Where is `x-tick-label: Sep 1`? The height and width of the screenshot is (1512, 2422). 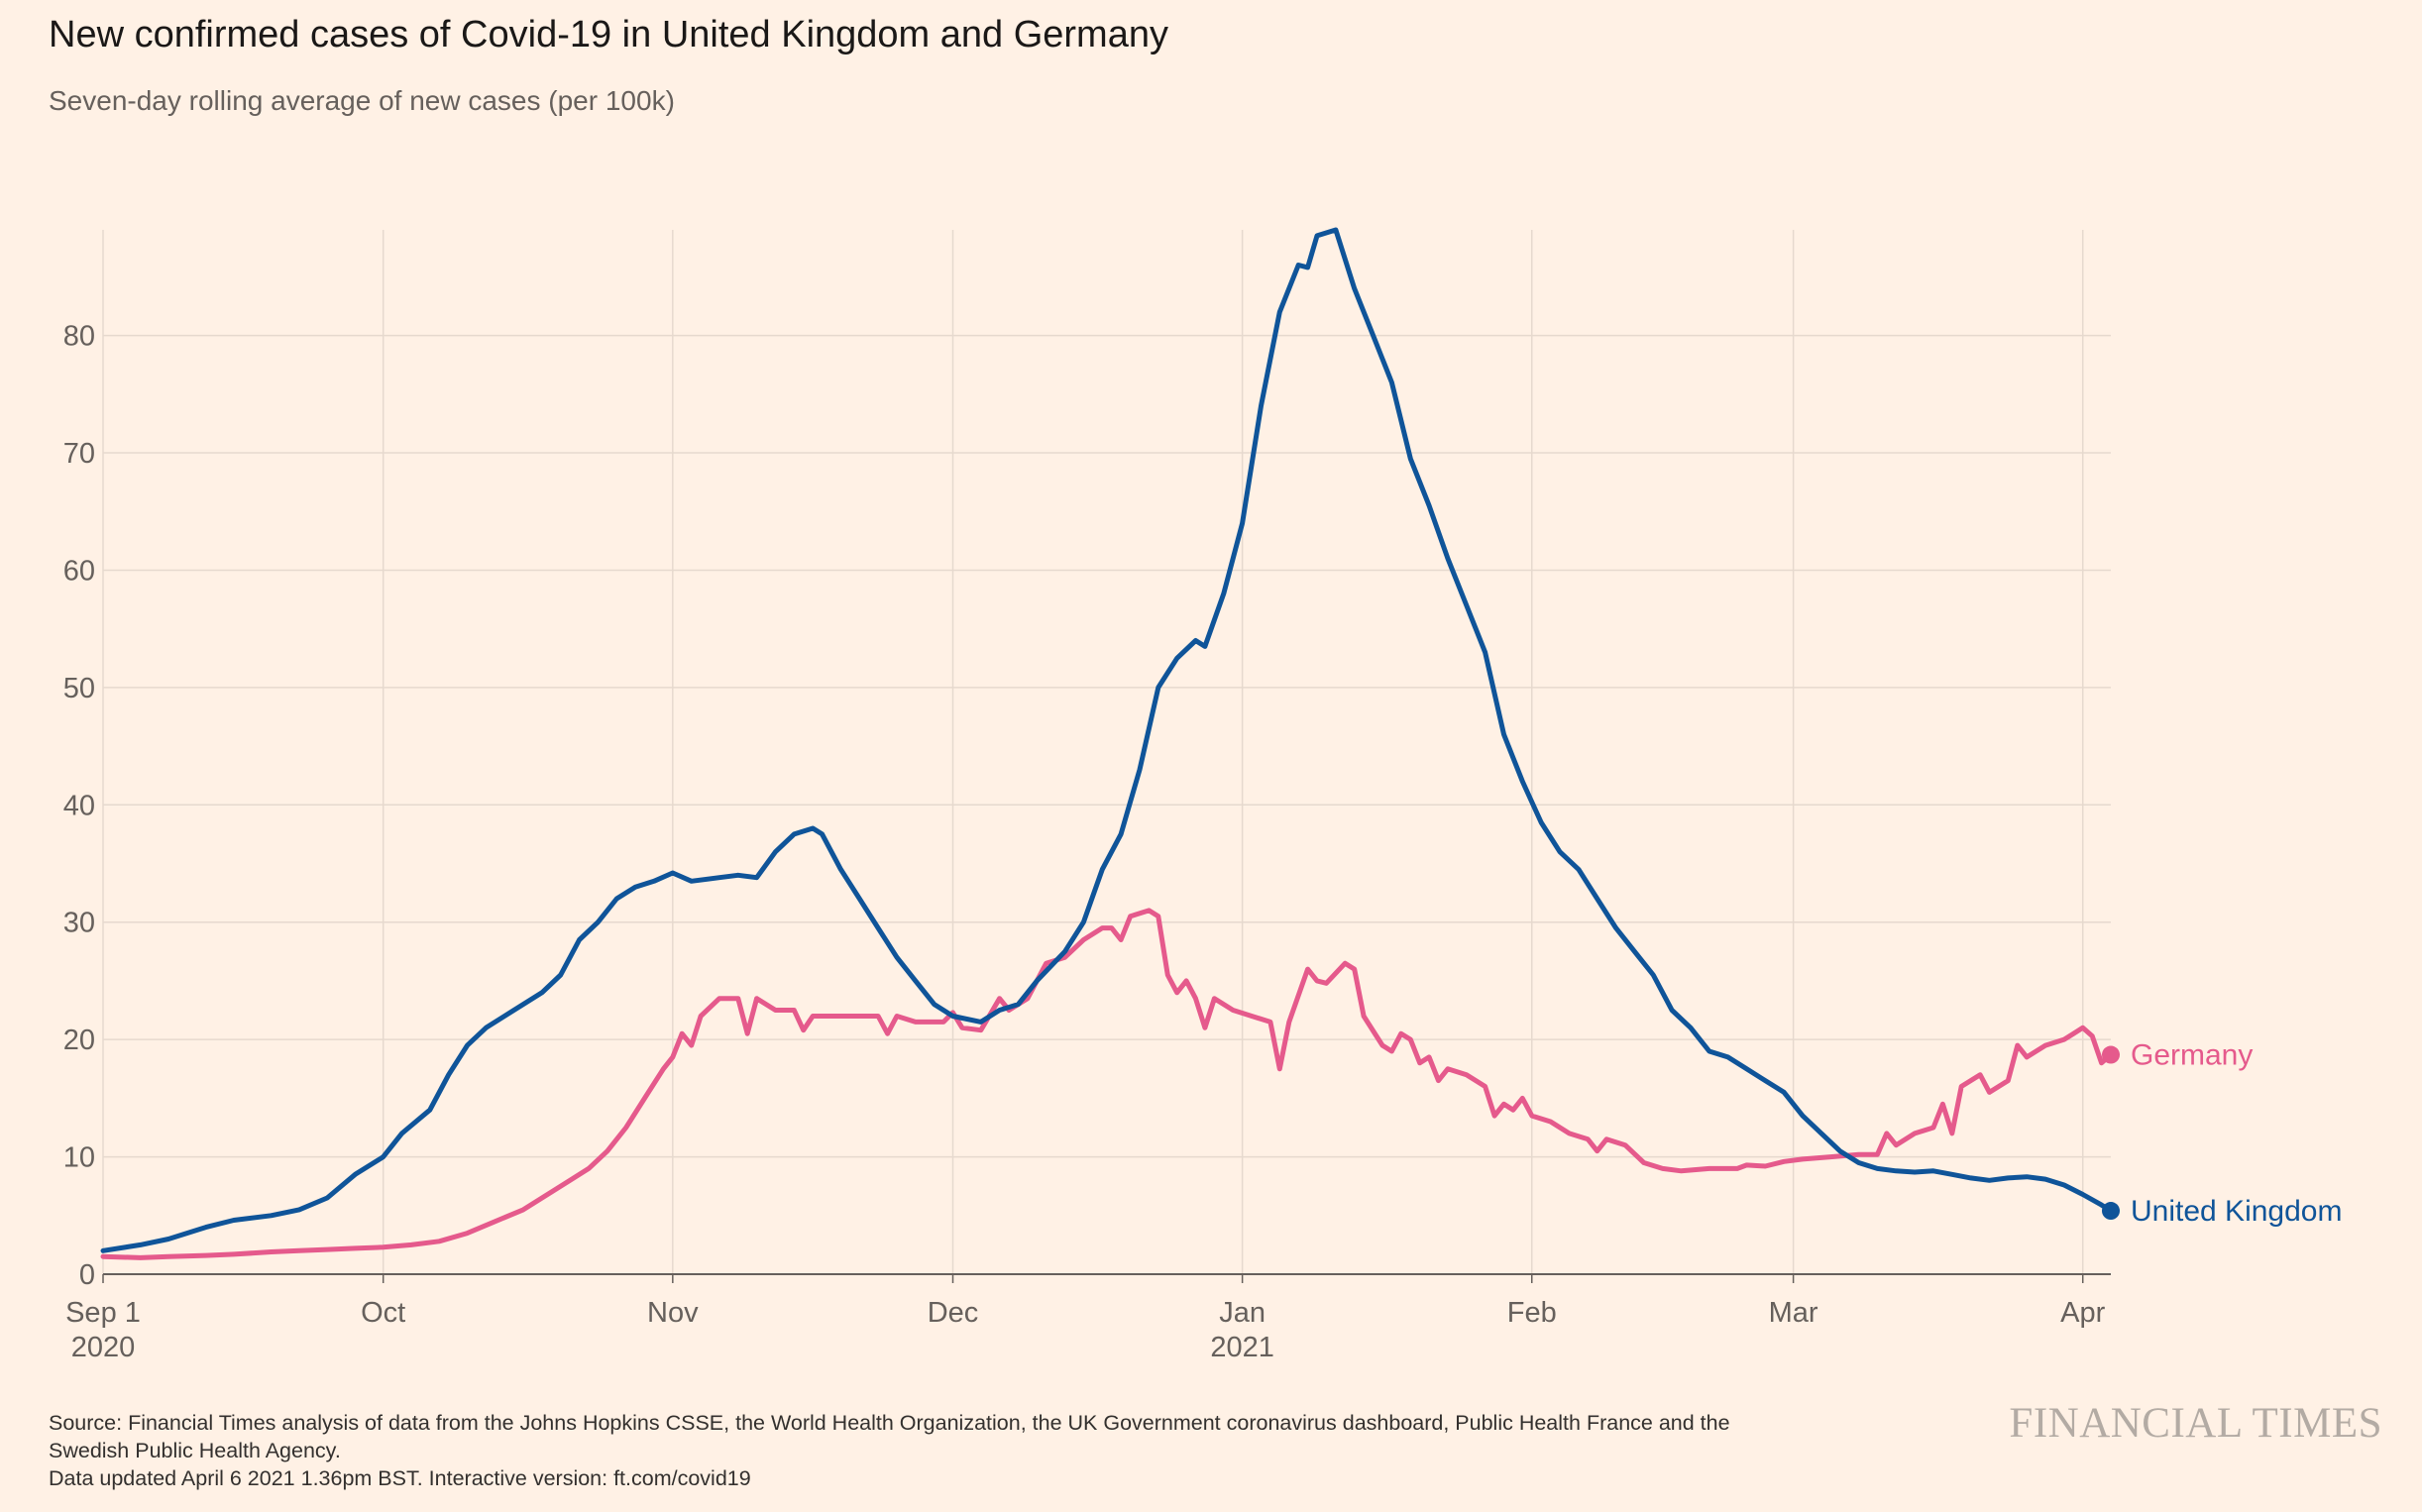
x-tick-label: Sep 1 is located at coordinates (103, 1313).